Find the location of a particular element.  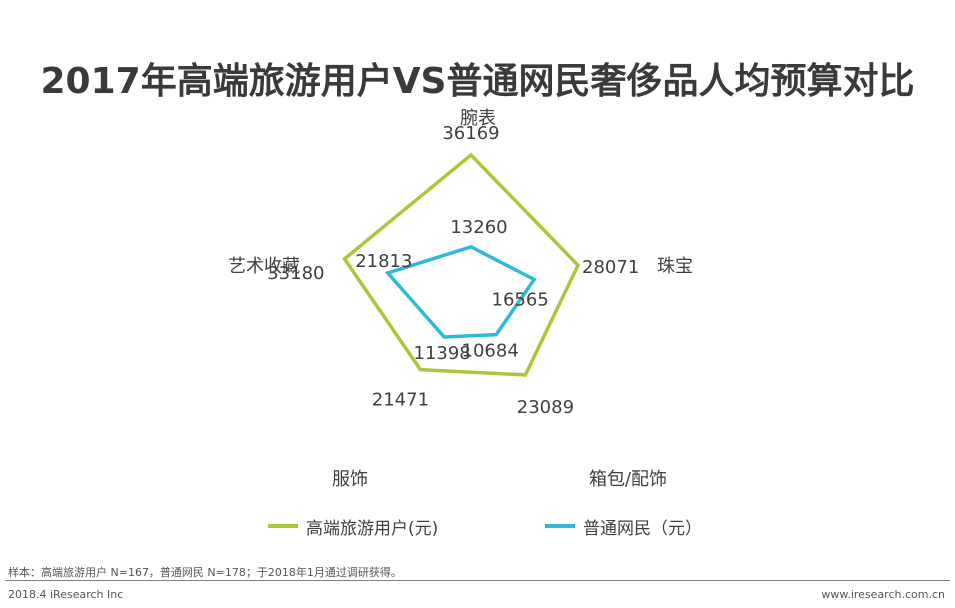

data-label-high-end-4: 33180 is located at coordinates (295, 273).